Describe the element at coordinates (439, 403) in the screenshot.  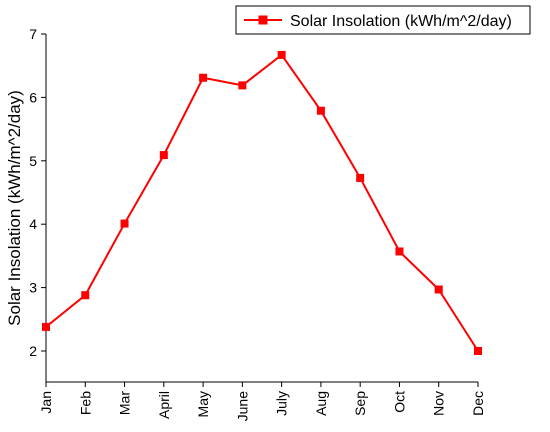
I see `x-tick-label: Nov` at that location.